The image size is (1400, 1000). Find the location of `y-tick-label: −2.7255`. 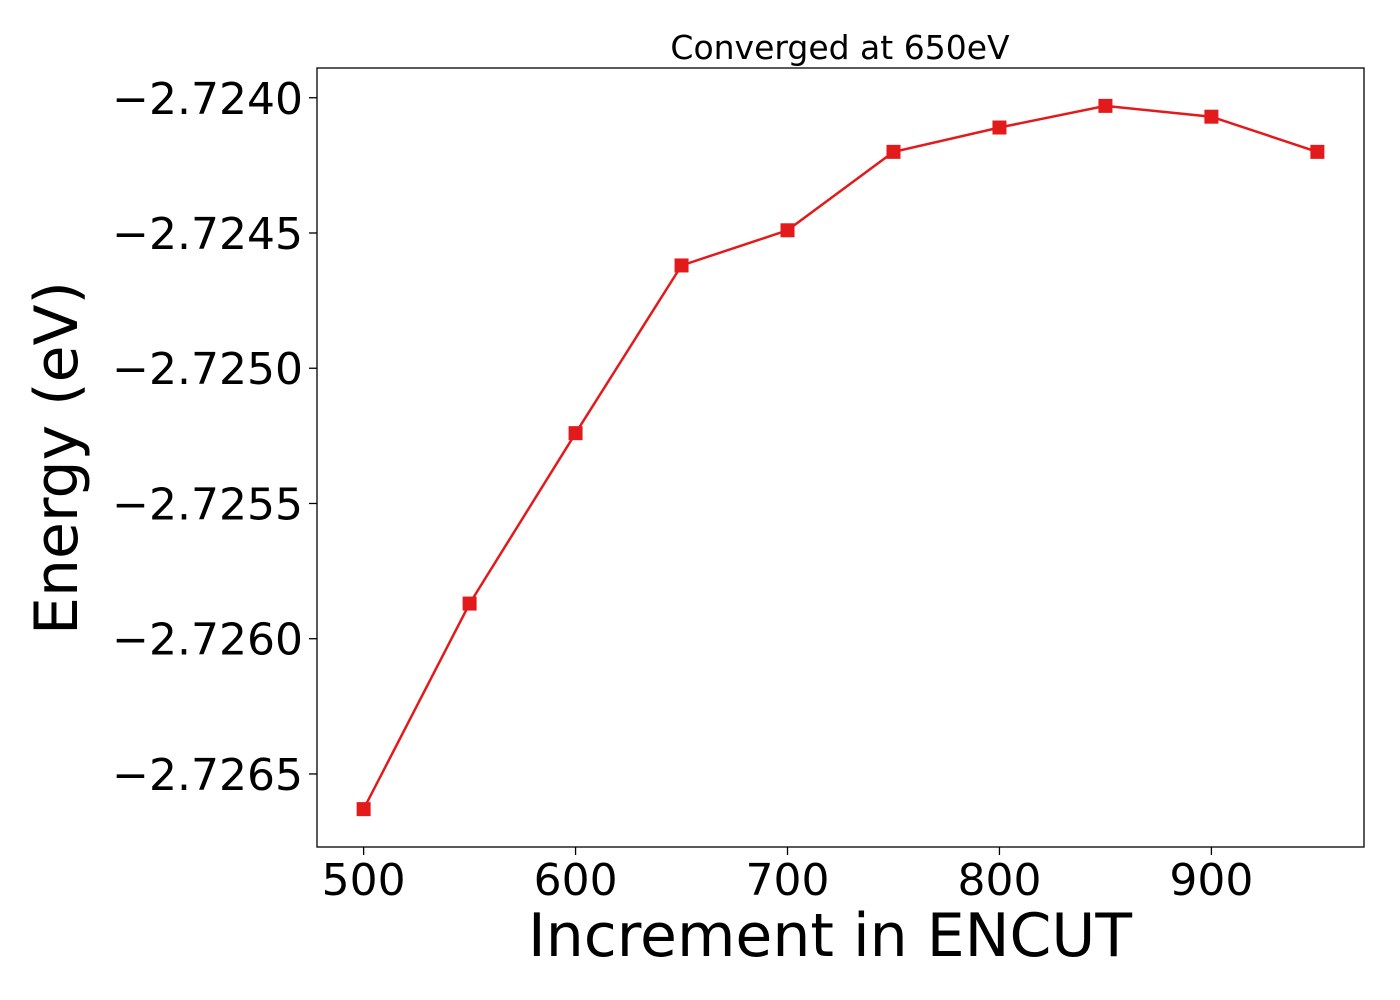

y-tick-label: −2.7255 is located at coordinates (207, 504).